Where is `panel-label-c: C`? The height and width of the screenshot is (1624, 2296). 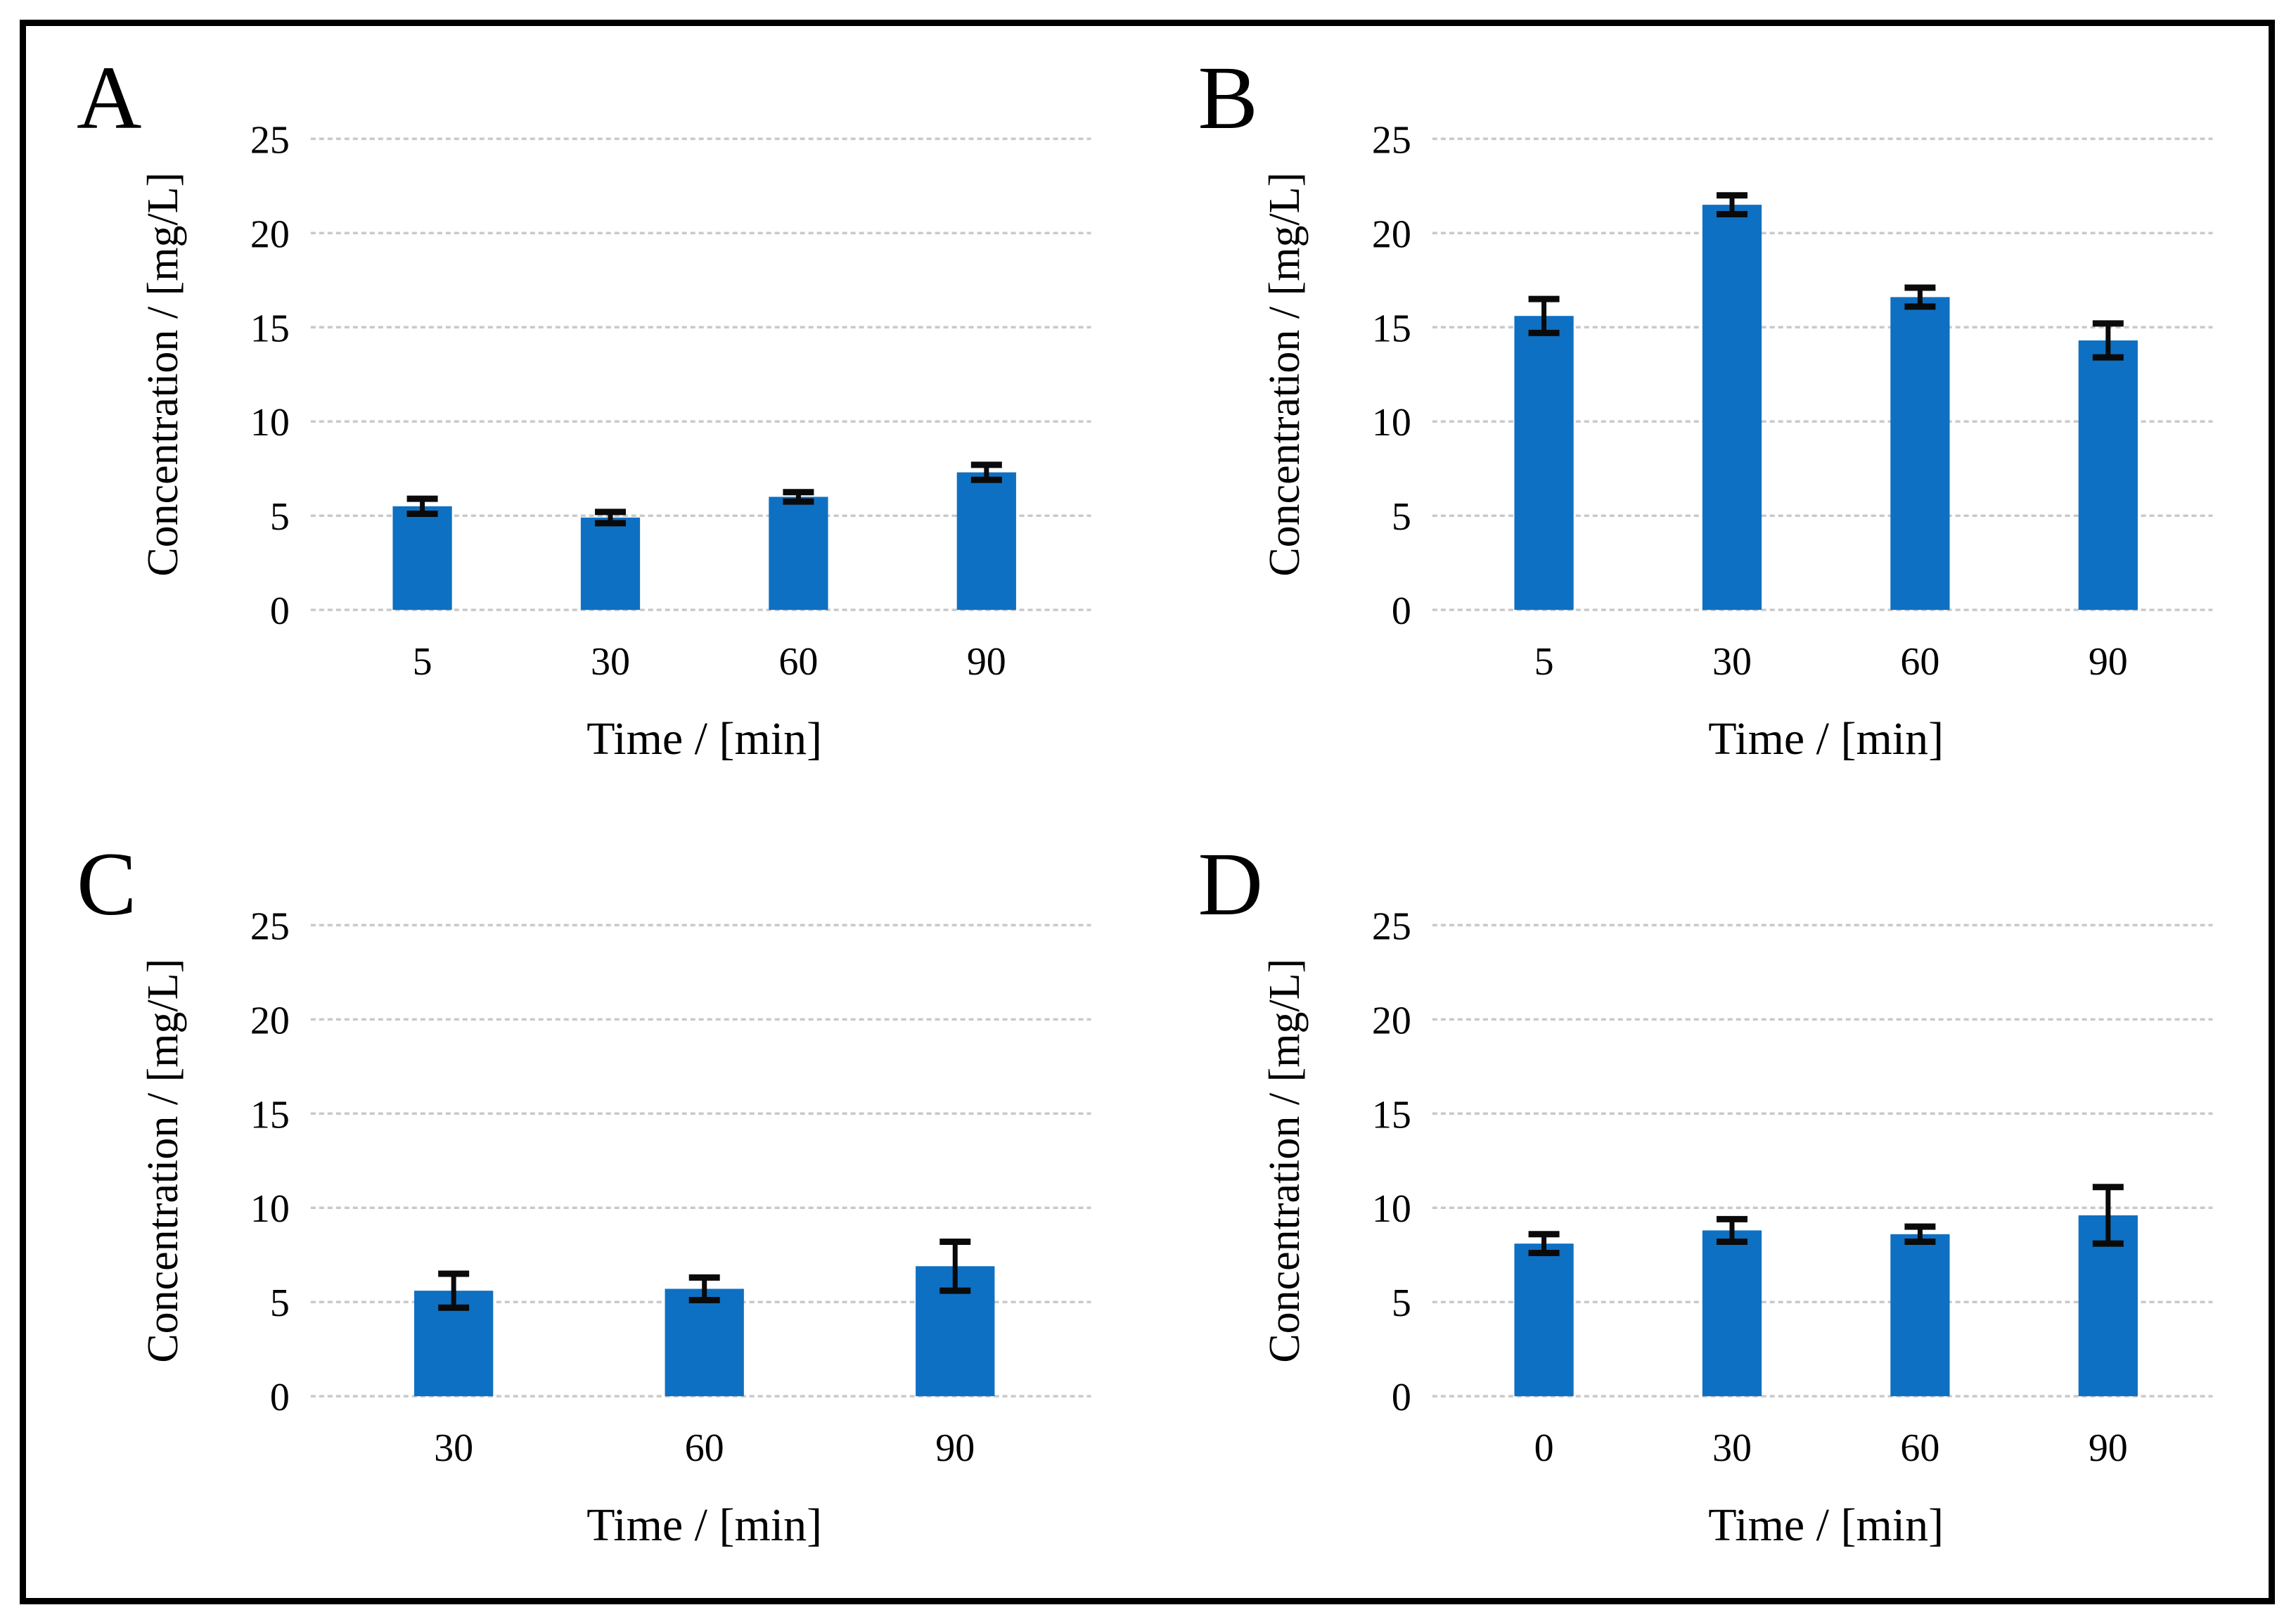 panel-label-c: C is located at coordinates (107, 883).